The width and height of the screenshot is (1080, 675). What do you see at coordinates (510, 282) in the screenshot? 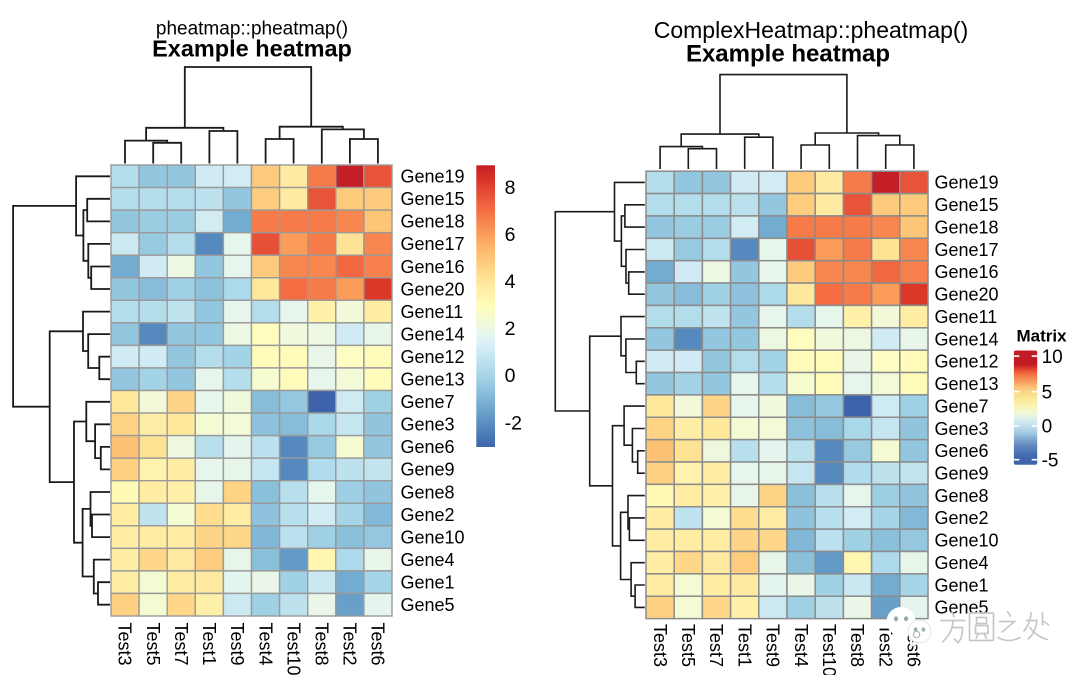
I see `svg-text: 4` at bounding box center [510, 282].